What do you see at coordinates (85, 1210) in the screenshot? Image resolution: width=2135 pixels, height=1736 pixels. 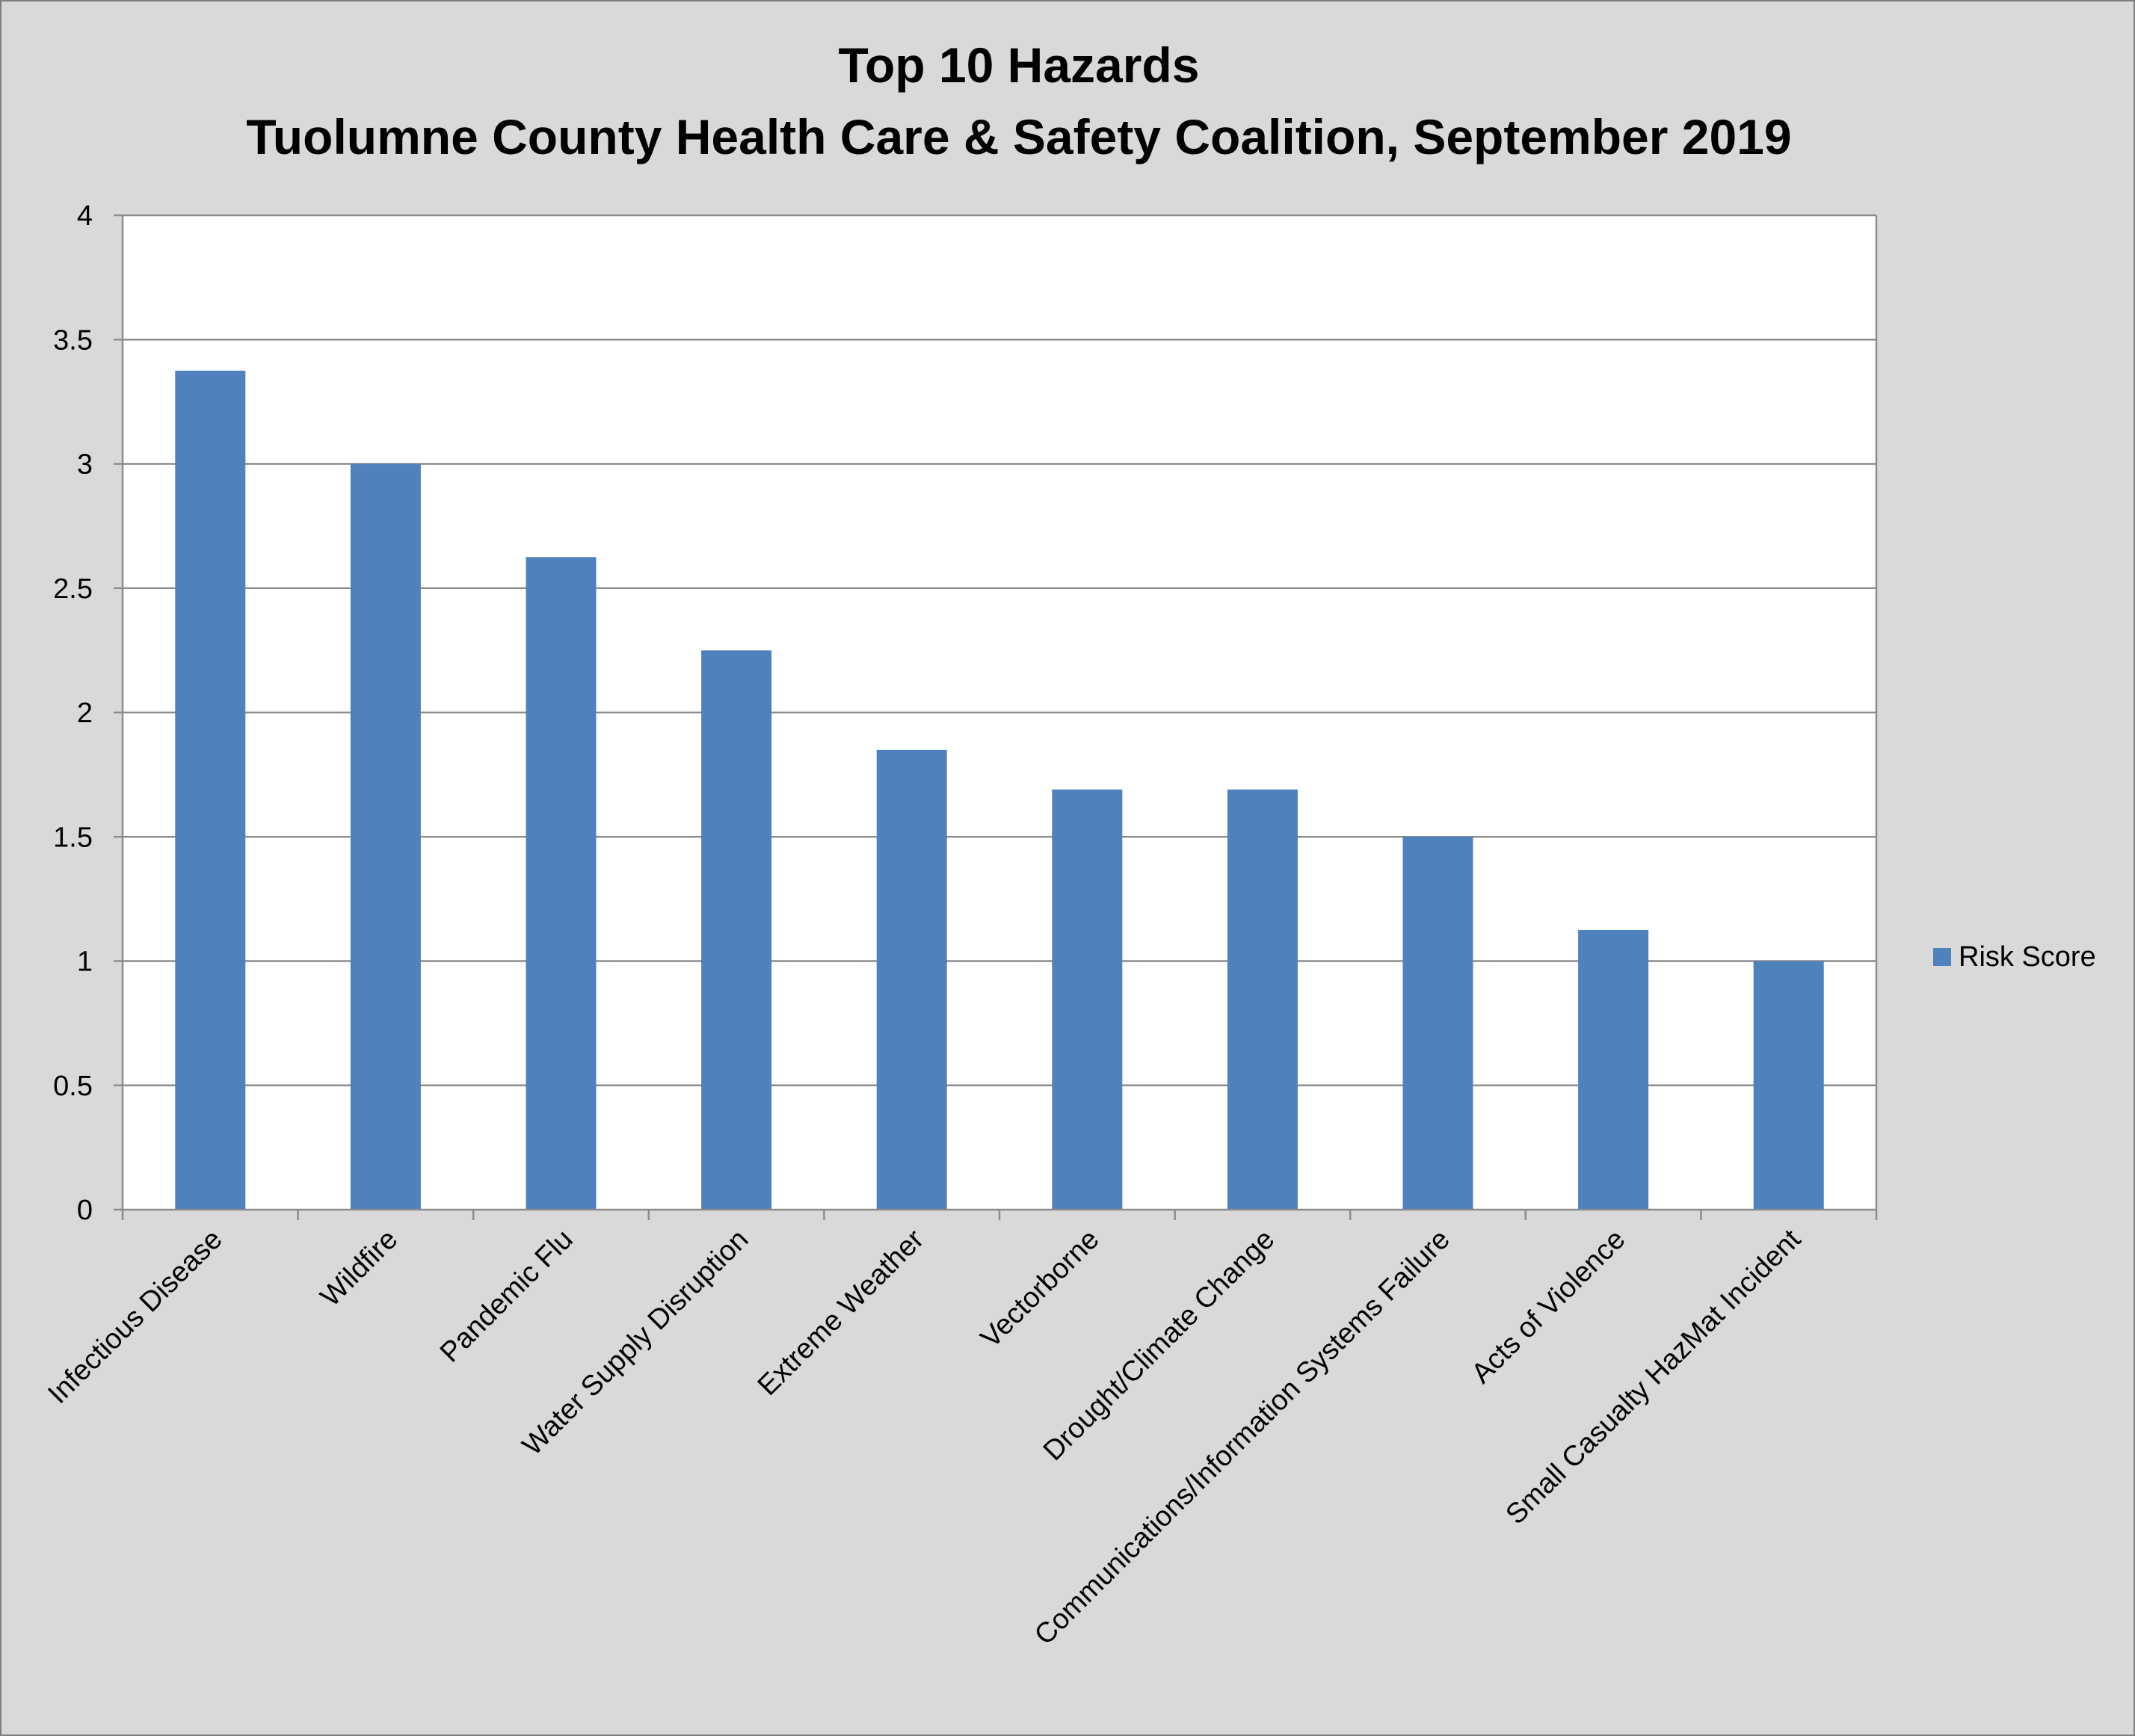 I see `y-tick-label: 0` at bounding box center [85, 1210].